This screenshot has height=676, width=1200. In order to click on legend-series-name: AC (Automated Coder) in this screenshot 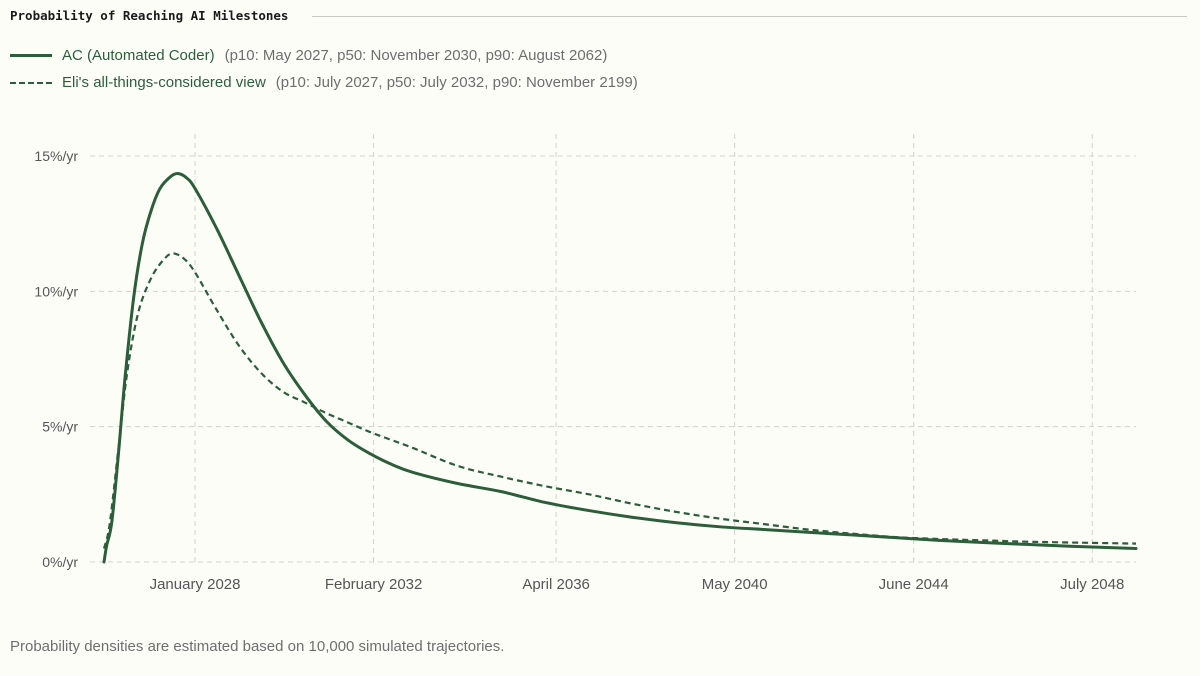, I will do `click(138, 55)`.